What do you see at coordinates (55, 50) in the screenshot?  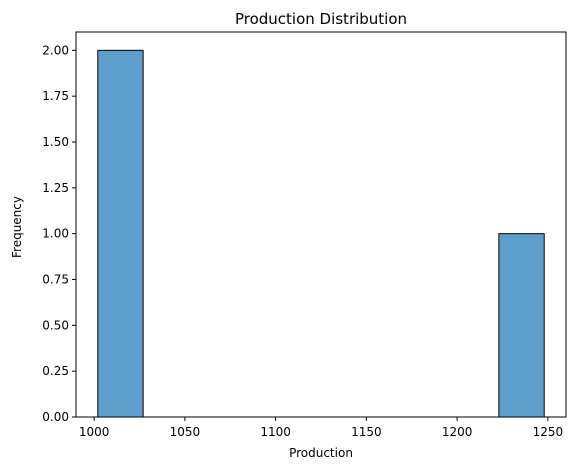 I see `y-tick-label: 2.00` at bounding box center [55, 50].